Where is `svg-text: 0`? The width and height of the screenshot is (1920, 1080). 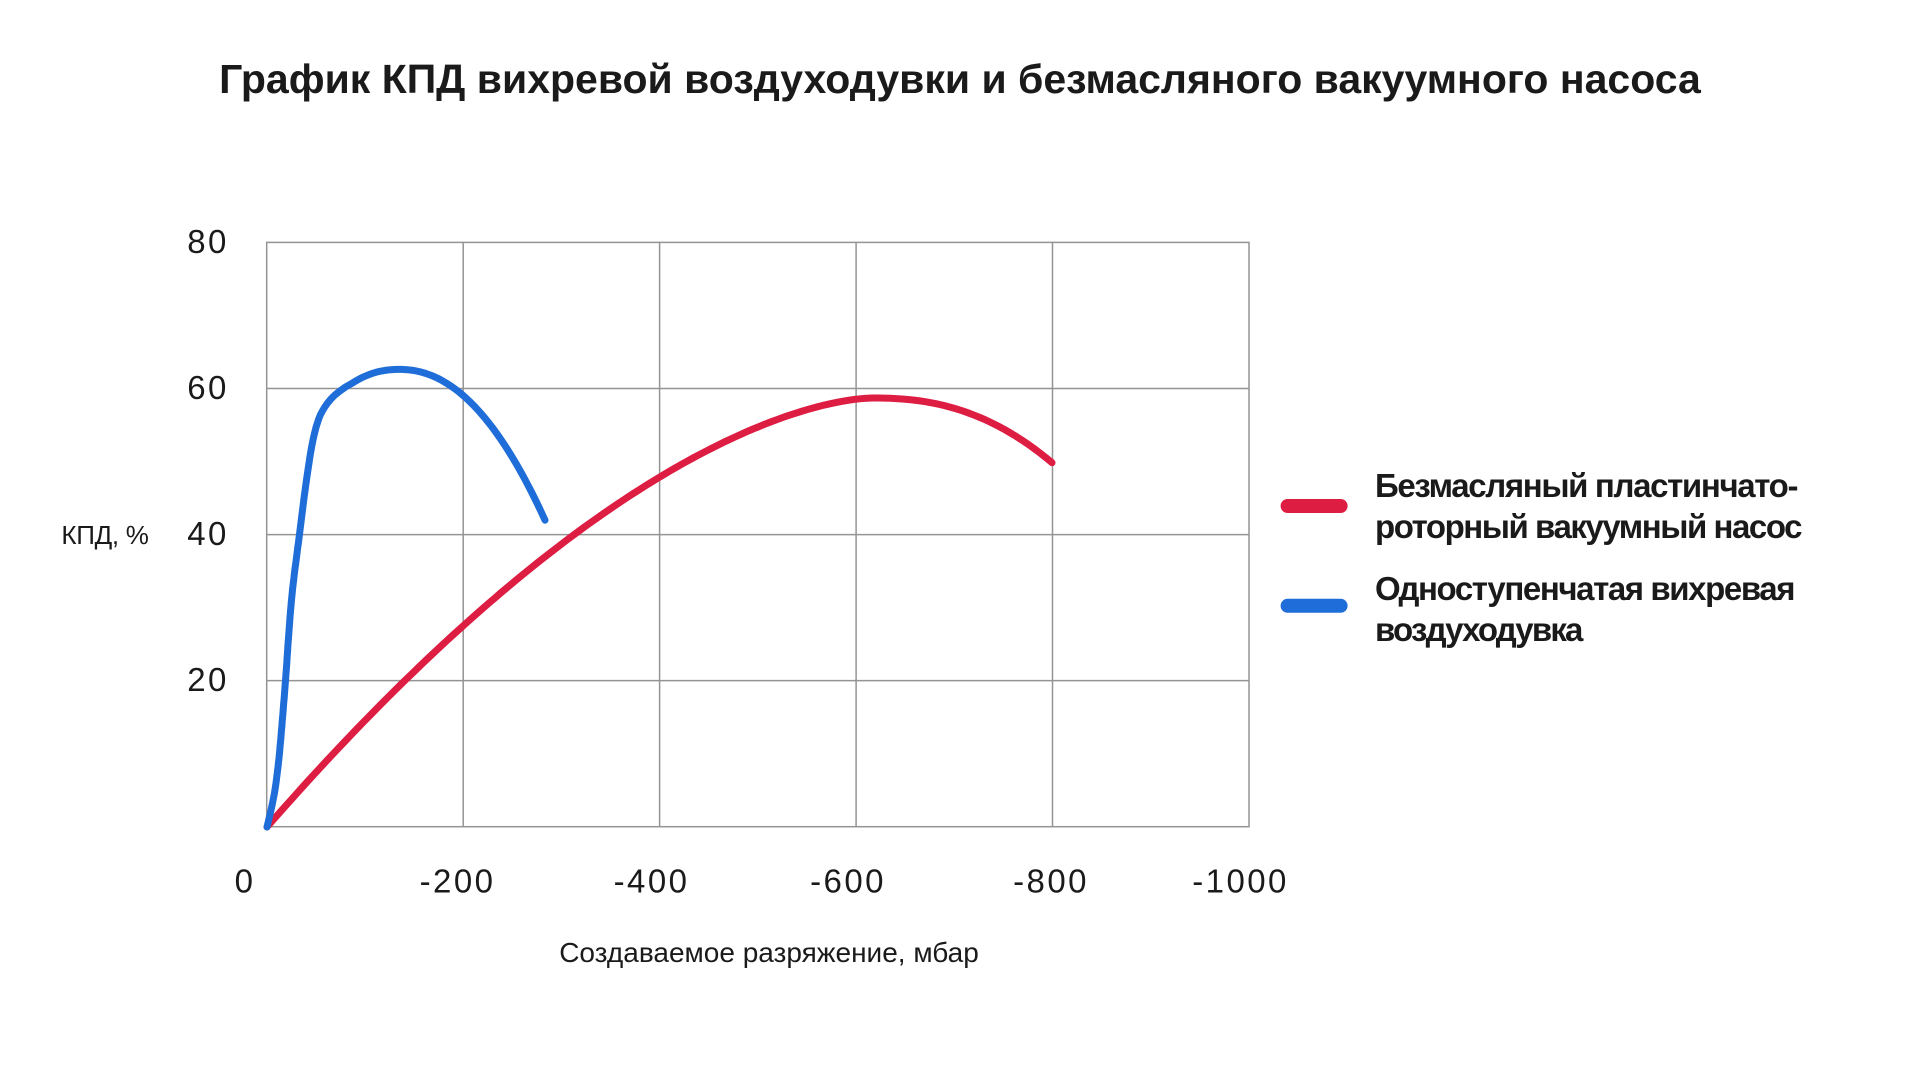 svg-text: 0 is located at coordinates (245, 880).